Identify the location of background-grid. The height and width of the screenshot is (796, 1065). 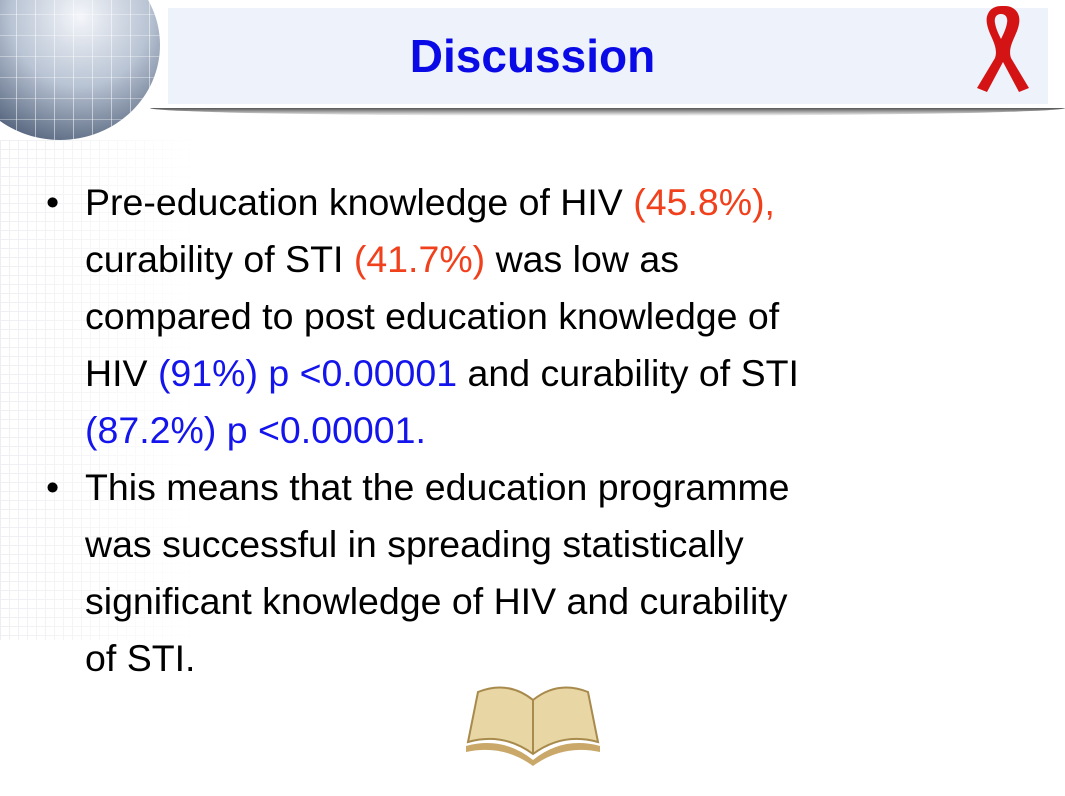
(100, 390).